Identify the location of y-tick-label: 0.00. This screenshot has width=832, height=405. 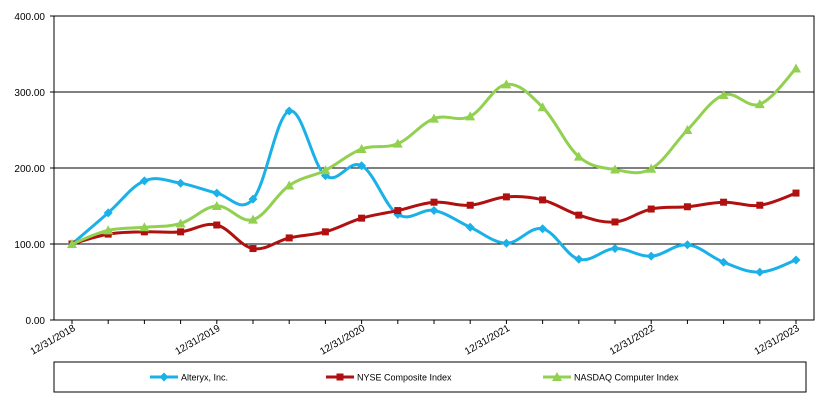
(36, 321).